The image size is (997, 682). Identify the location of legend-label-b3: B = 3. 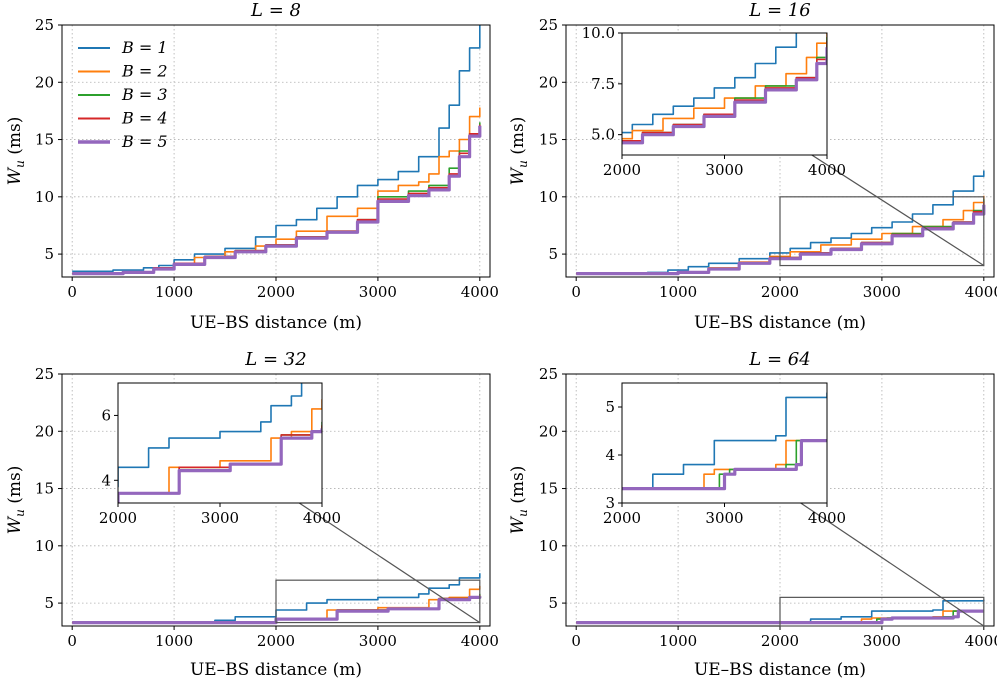
(144, 94).